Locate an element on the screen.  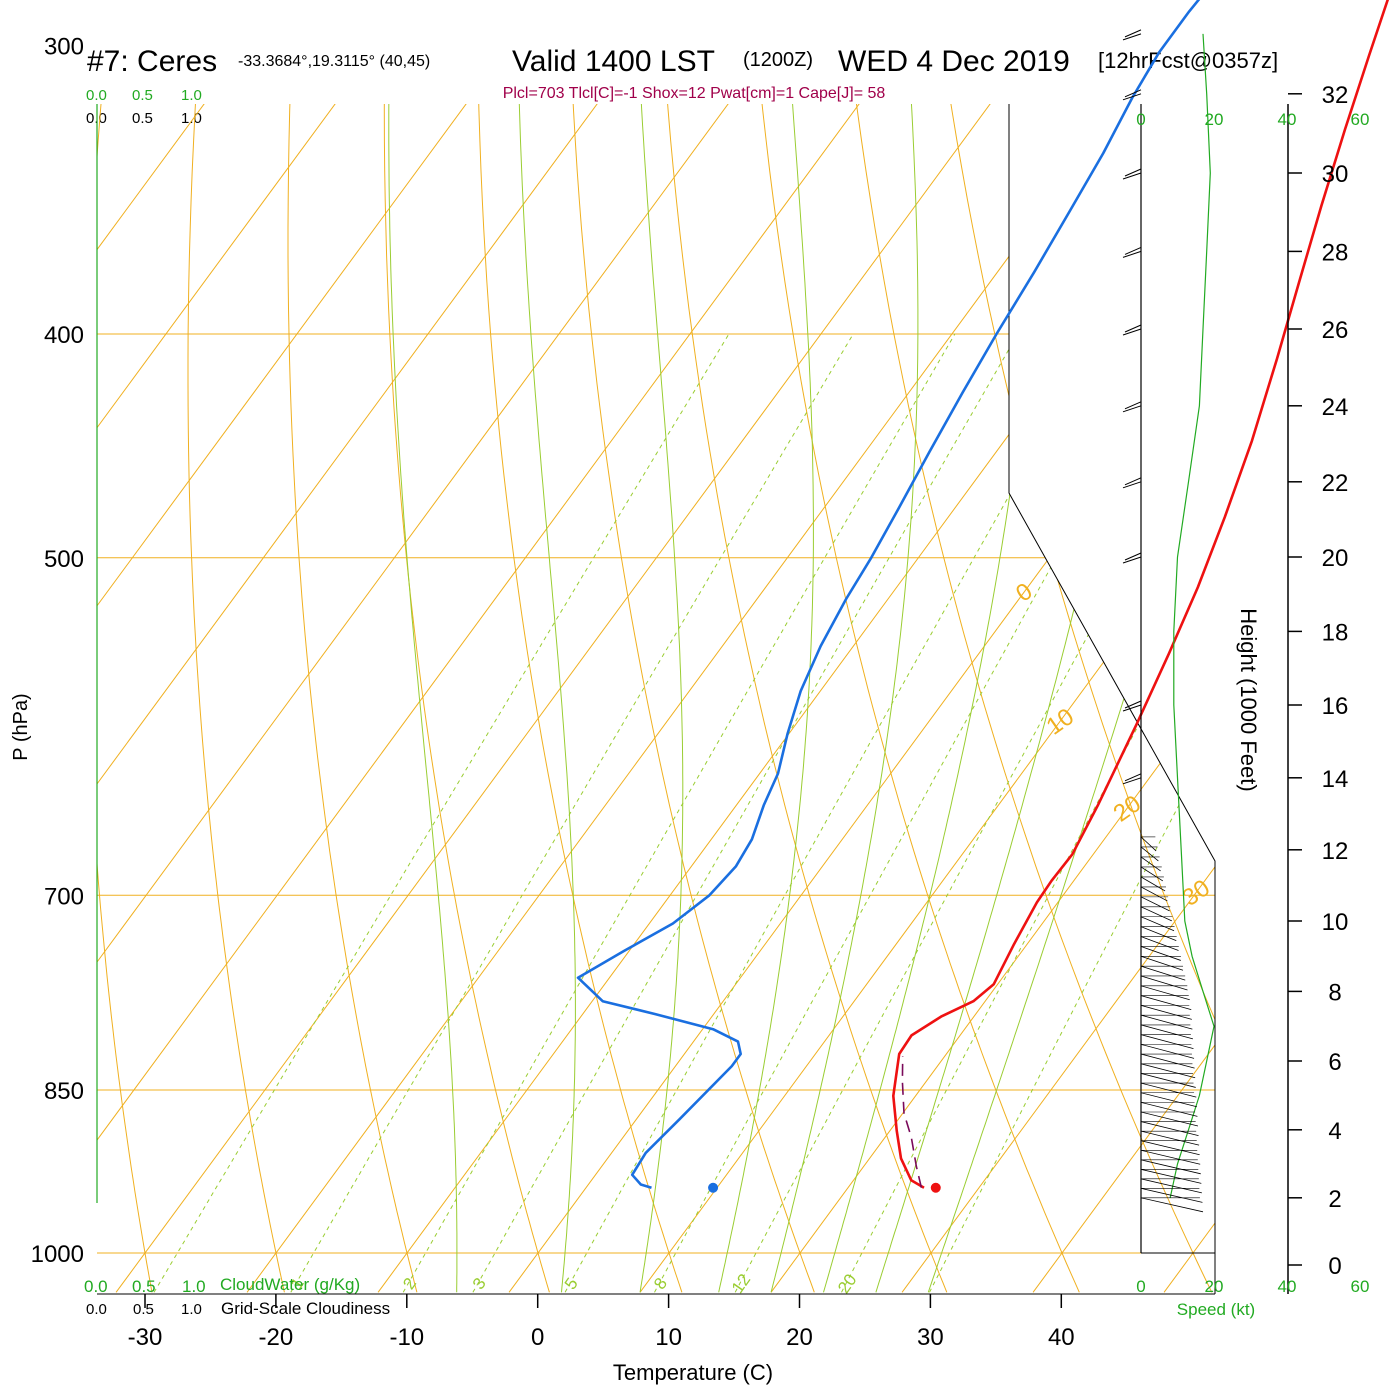
height-tick-label: 20 is located at coordinates (1335, 558).